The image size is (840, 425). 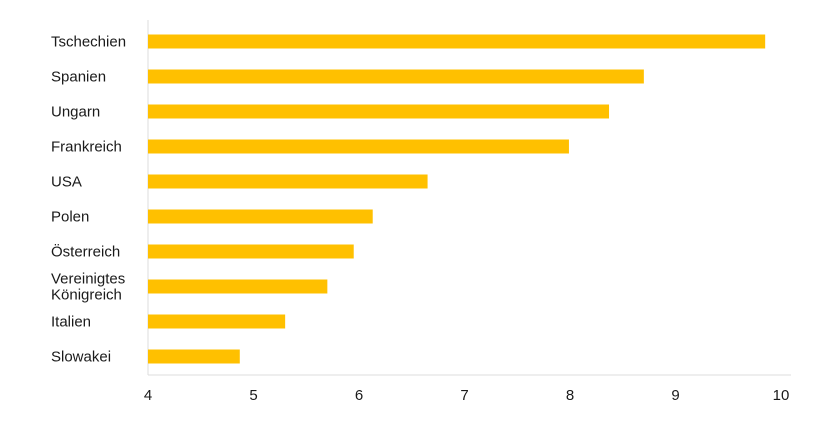 I want to click on category-label-8: Italien, so click(x=71, y=322).